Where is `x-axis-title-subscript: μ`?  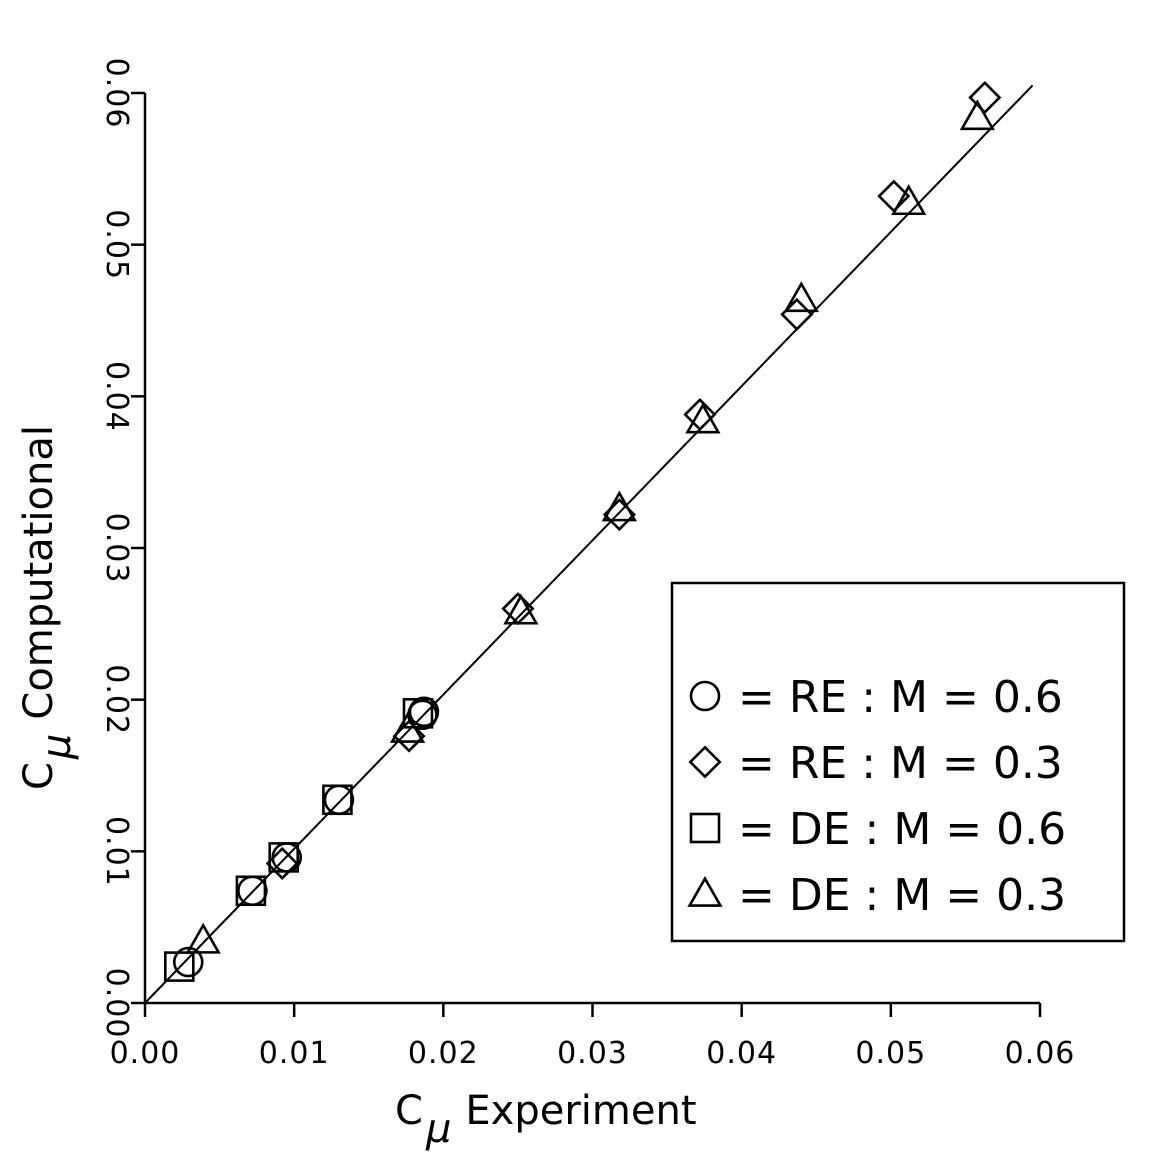 x-axis-title-subscript: μ is located at coordinates (438, 1129).